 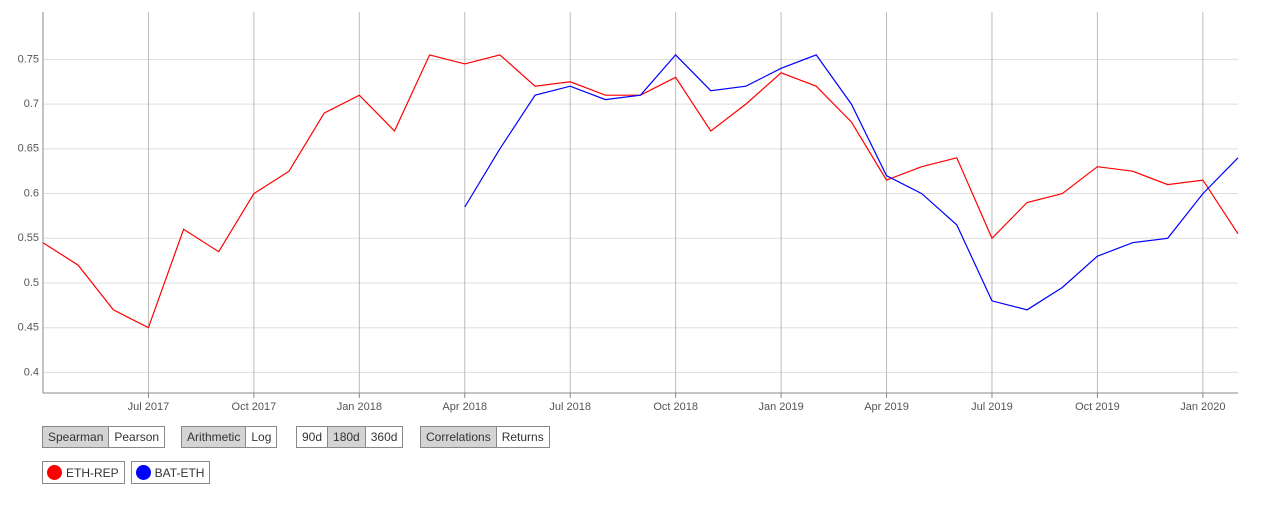 I want to click on toggle-button: Correlations, so click(x=459, y=437).